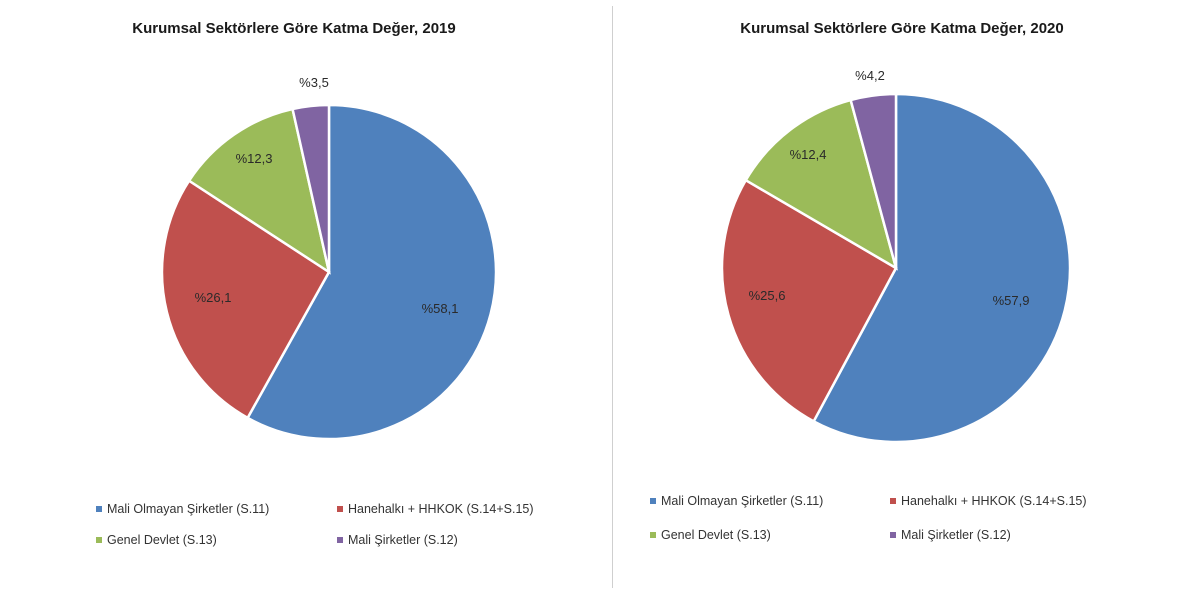 The width and height of the screenshot is (1200, 598). I want to click on panel-divider, so click(612, 297).